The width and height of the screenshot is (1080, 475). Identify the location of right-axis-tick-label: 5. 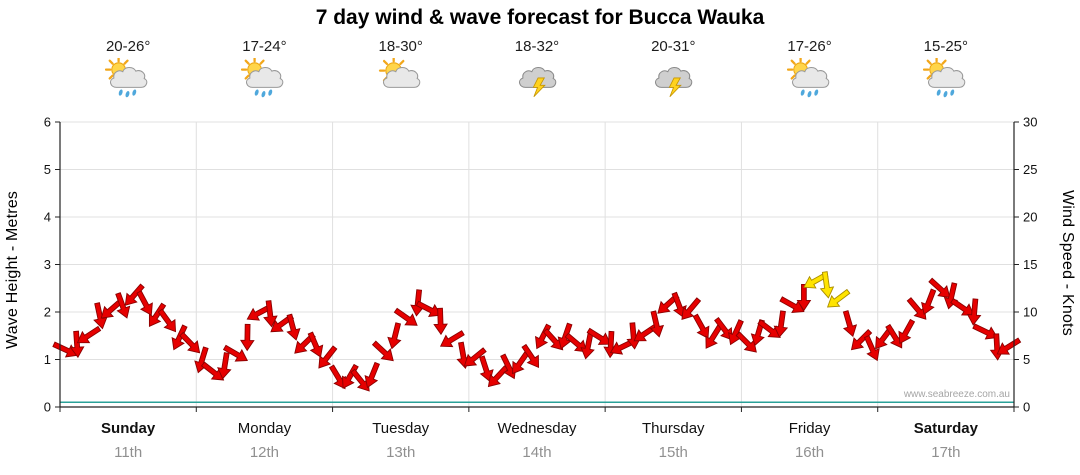
(1026, 359).